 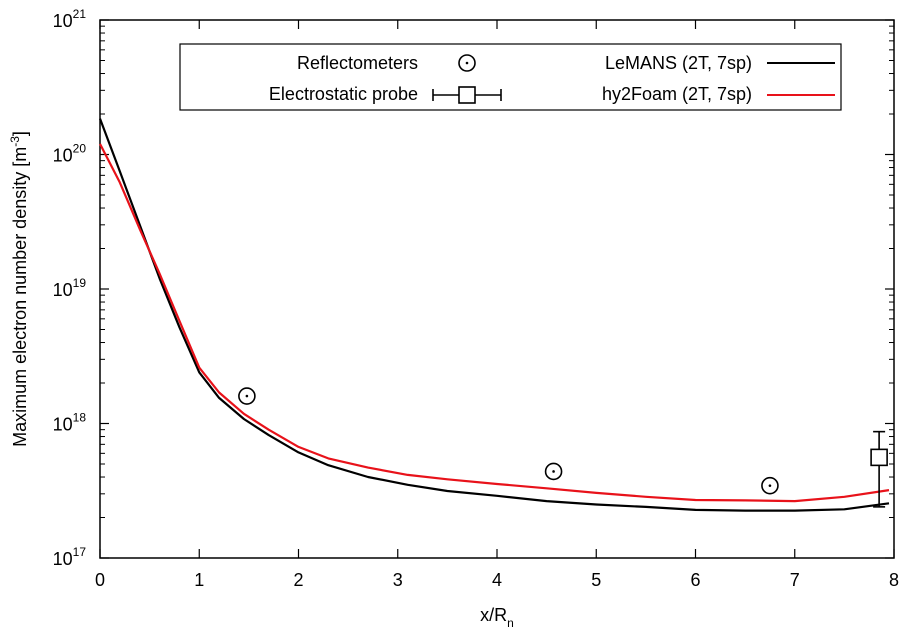 I want to click on x-tick-label: 1, so click(x=199, y=580).